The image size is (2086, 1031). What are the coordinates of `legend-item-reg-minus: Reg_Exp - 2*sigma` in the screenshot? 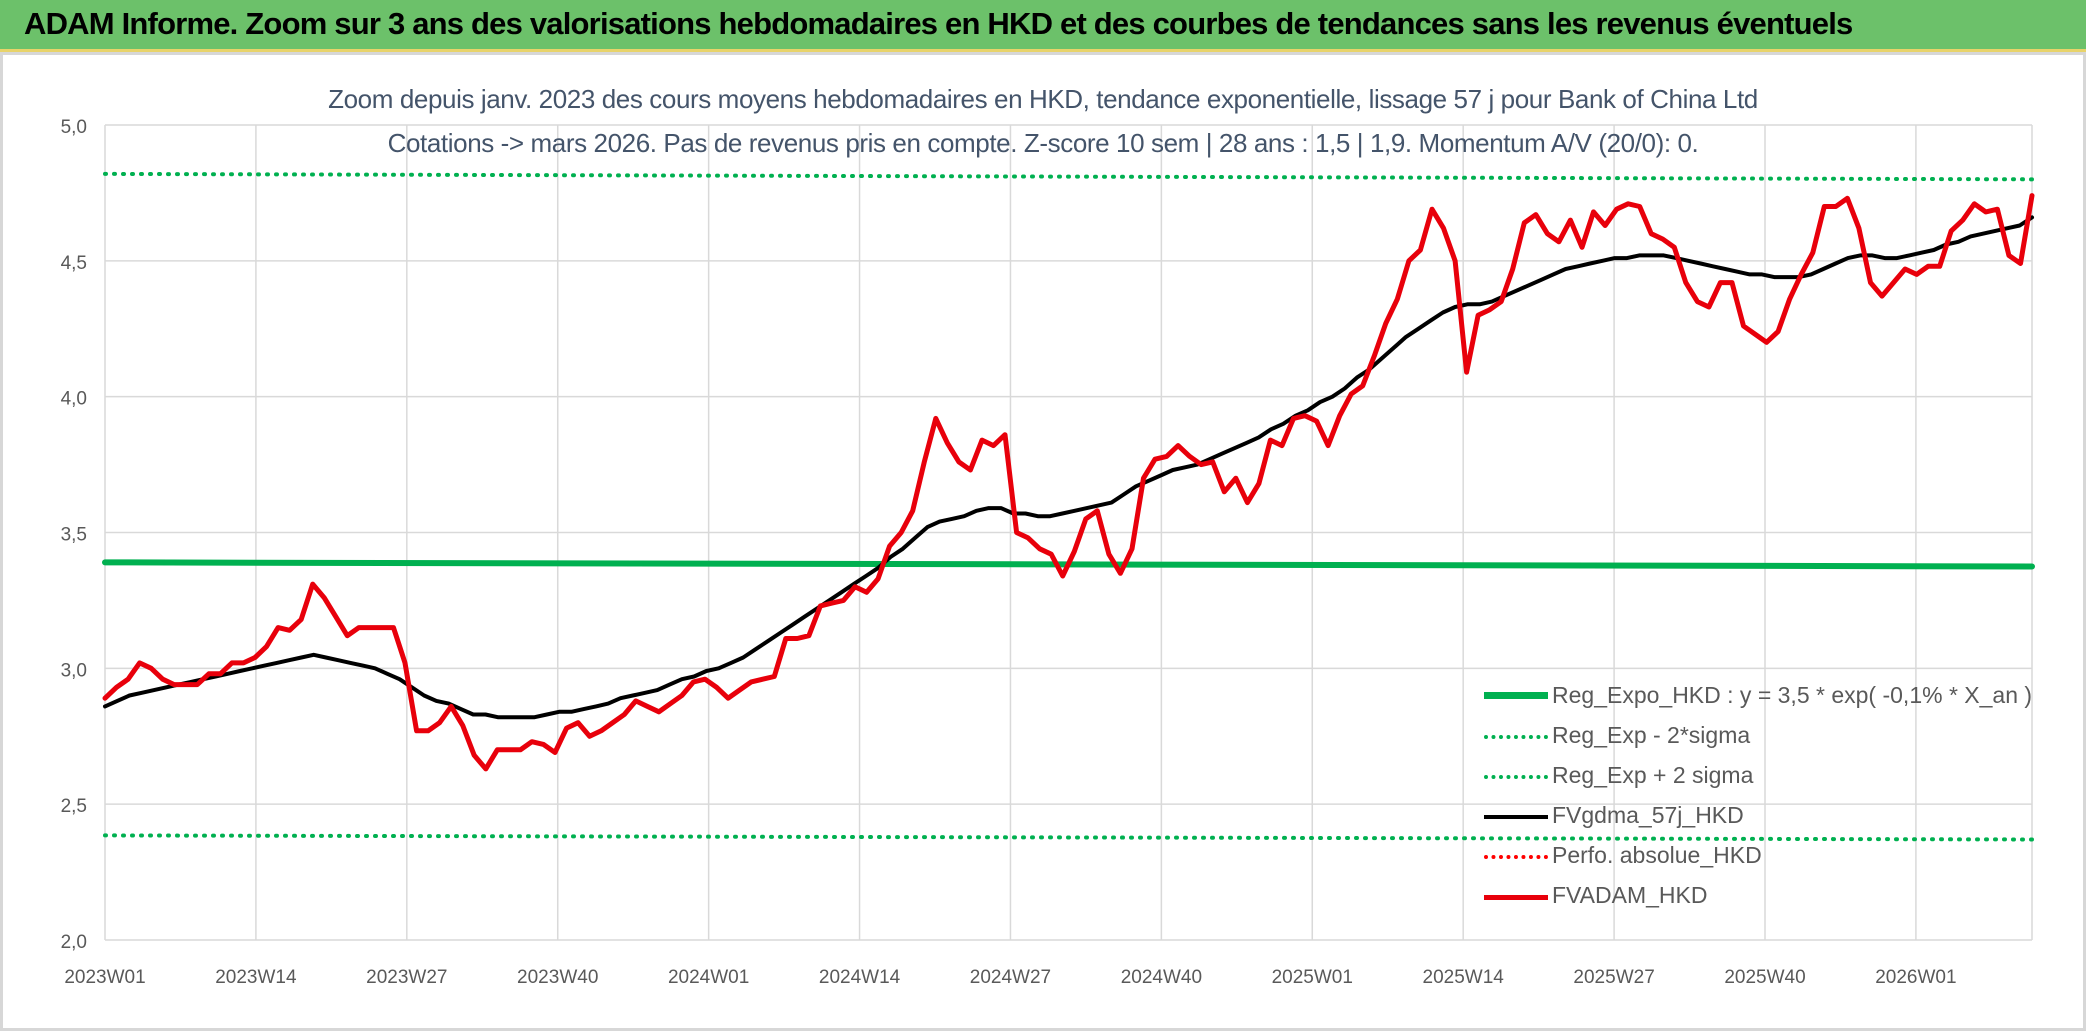 It's located at (1764, 736).